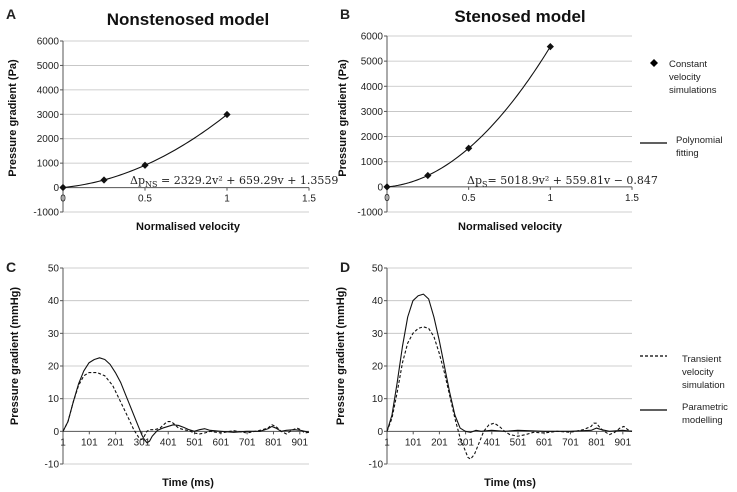 Image resolution: width=737 pixels, height=492 pixels. What do you see at coordinates (703, 372) in the screenshot?
I see `legend-item-transient-velocity: Transient velocity simulation` at bounding box center [703, 372].